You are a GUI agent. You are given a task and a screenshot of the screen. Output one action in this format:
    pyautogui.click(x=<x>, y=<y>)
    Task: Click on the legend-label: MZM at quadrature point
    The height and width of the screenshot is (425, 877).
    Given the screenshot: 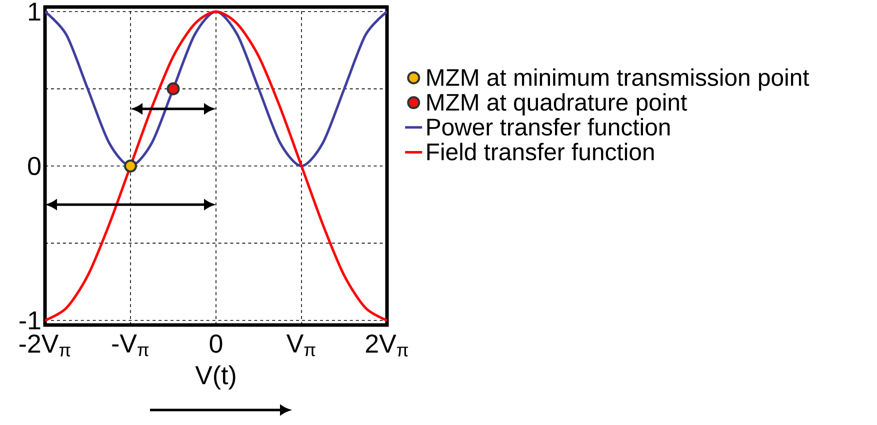 What is the action you would take?
    pyautogui.click(x=557, y=104)
    